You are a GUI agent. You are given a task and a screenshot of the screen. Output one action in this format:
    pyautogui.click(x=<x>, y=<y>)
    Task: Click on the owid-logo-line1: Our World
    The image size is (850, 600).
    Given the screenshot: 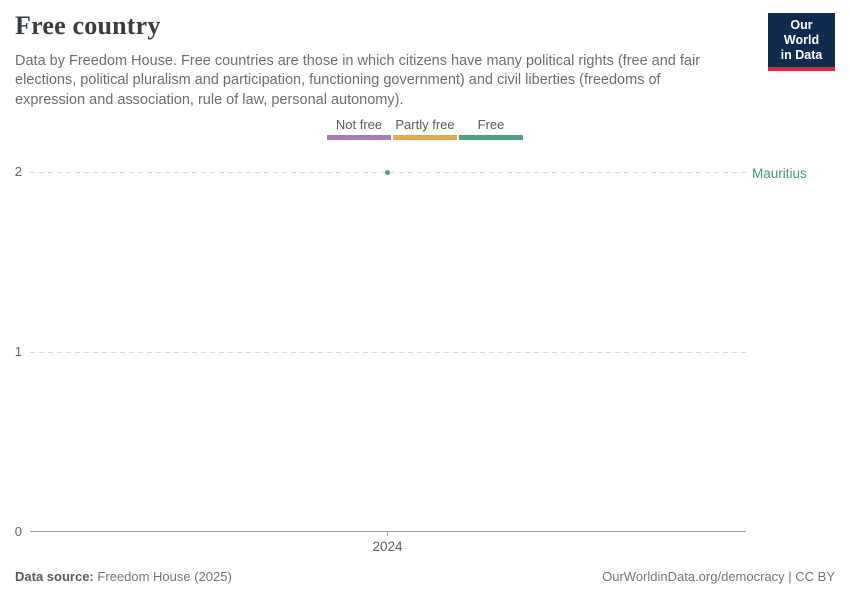 What is the action you would take?
    pyautogui.click(x=801, y=32)
    